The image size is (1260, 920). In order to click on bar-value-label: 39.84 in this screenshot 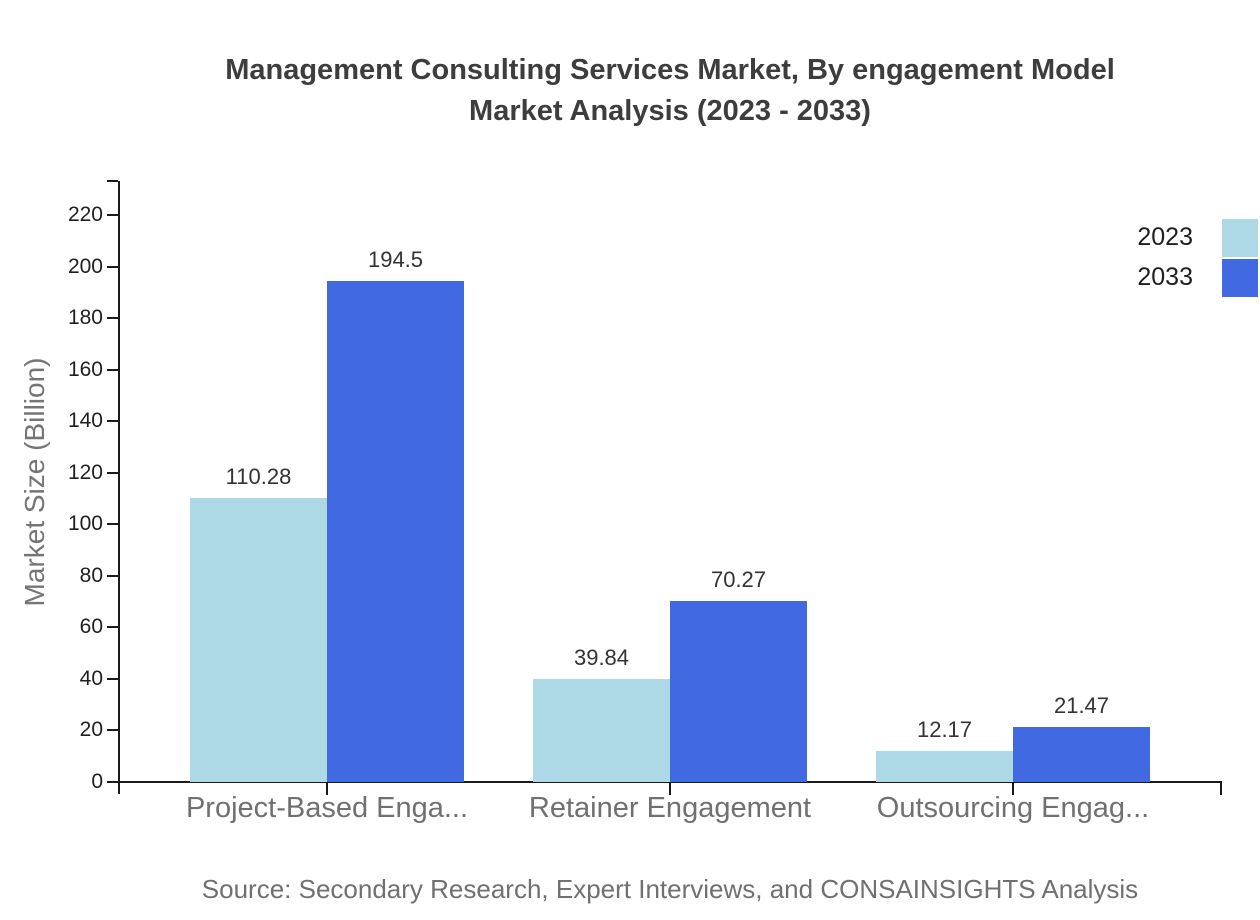, I will do `click(601, 658)`.